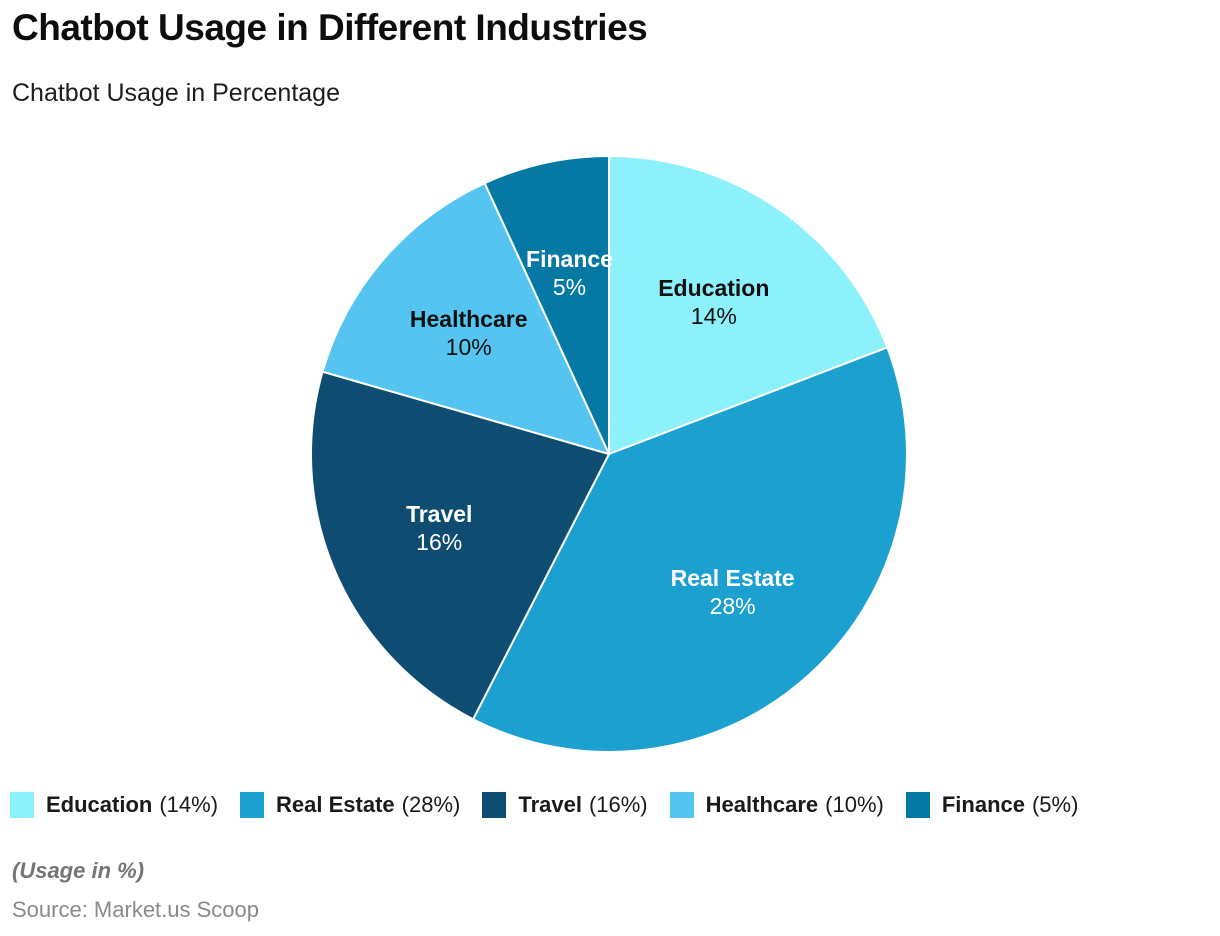 The height and width of the screenshot is (936, 1220). What do you see at coordinates (330, 27) in the screenshot?
I see `chart-title: Chatbot Usage in Different Industries` at bounding box center [330, 27].